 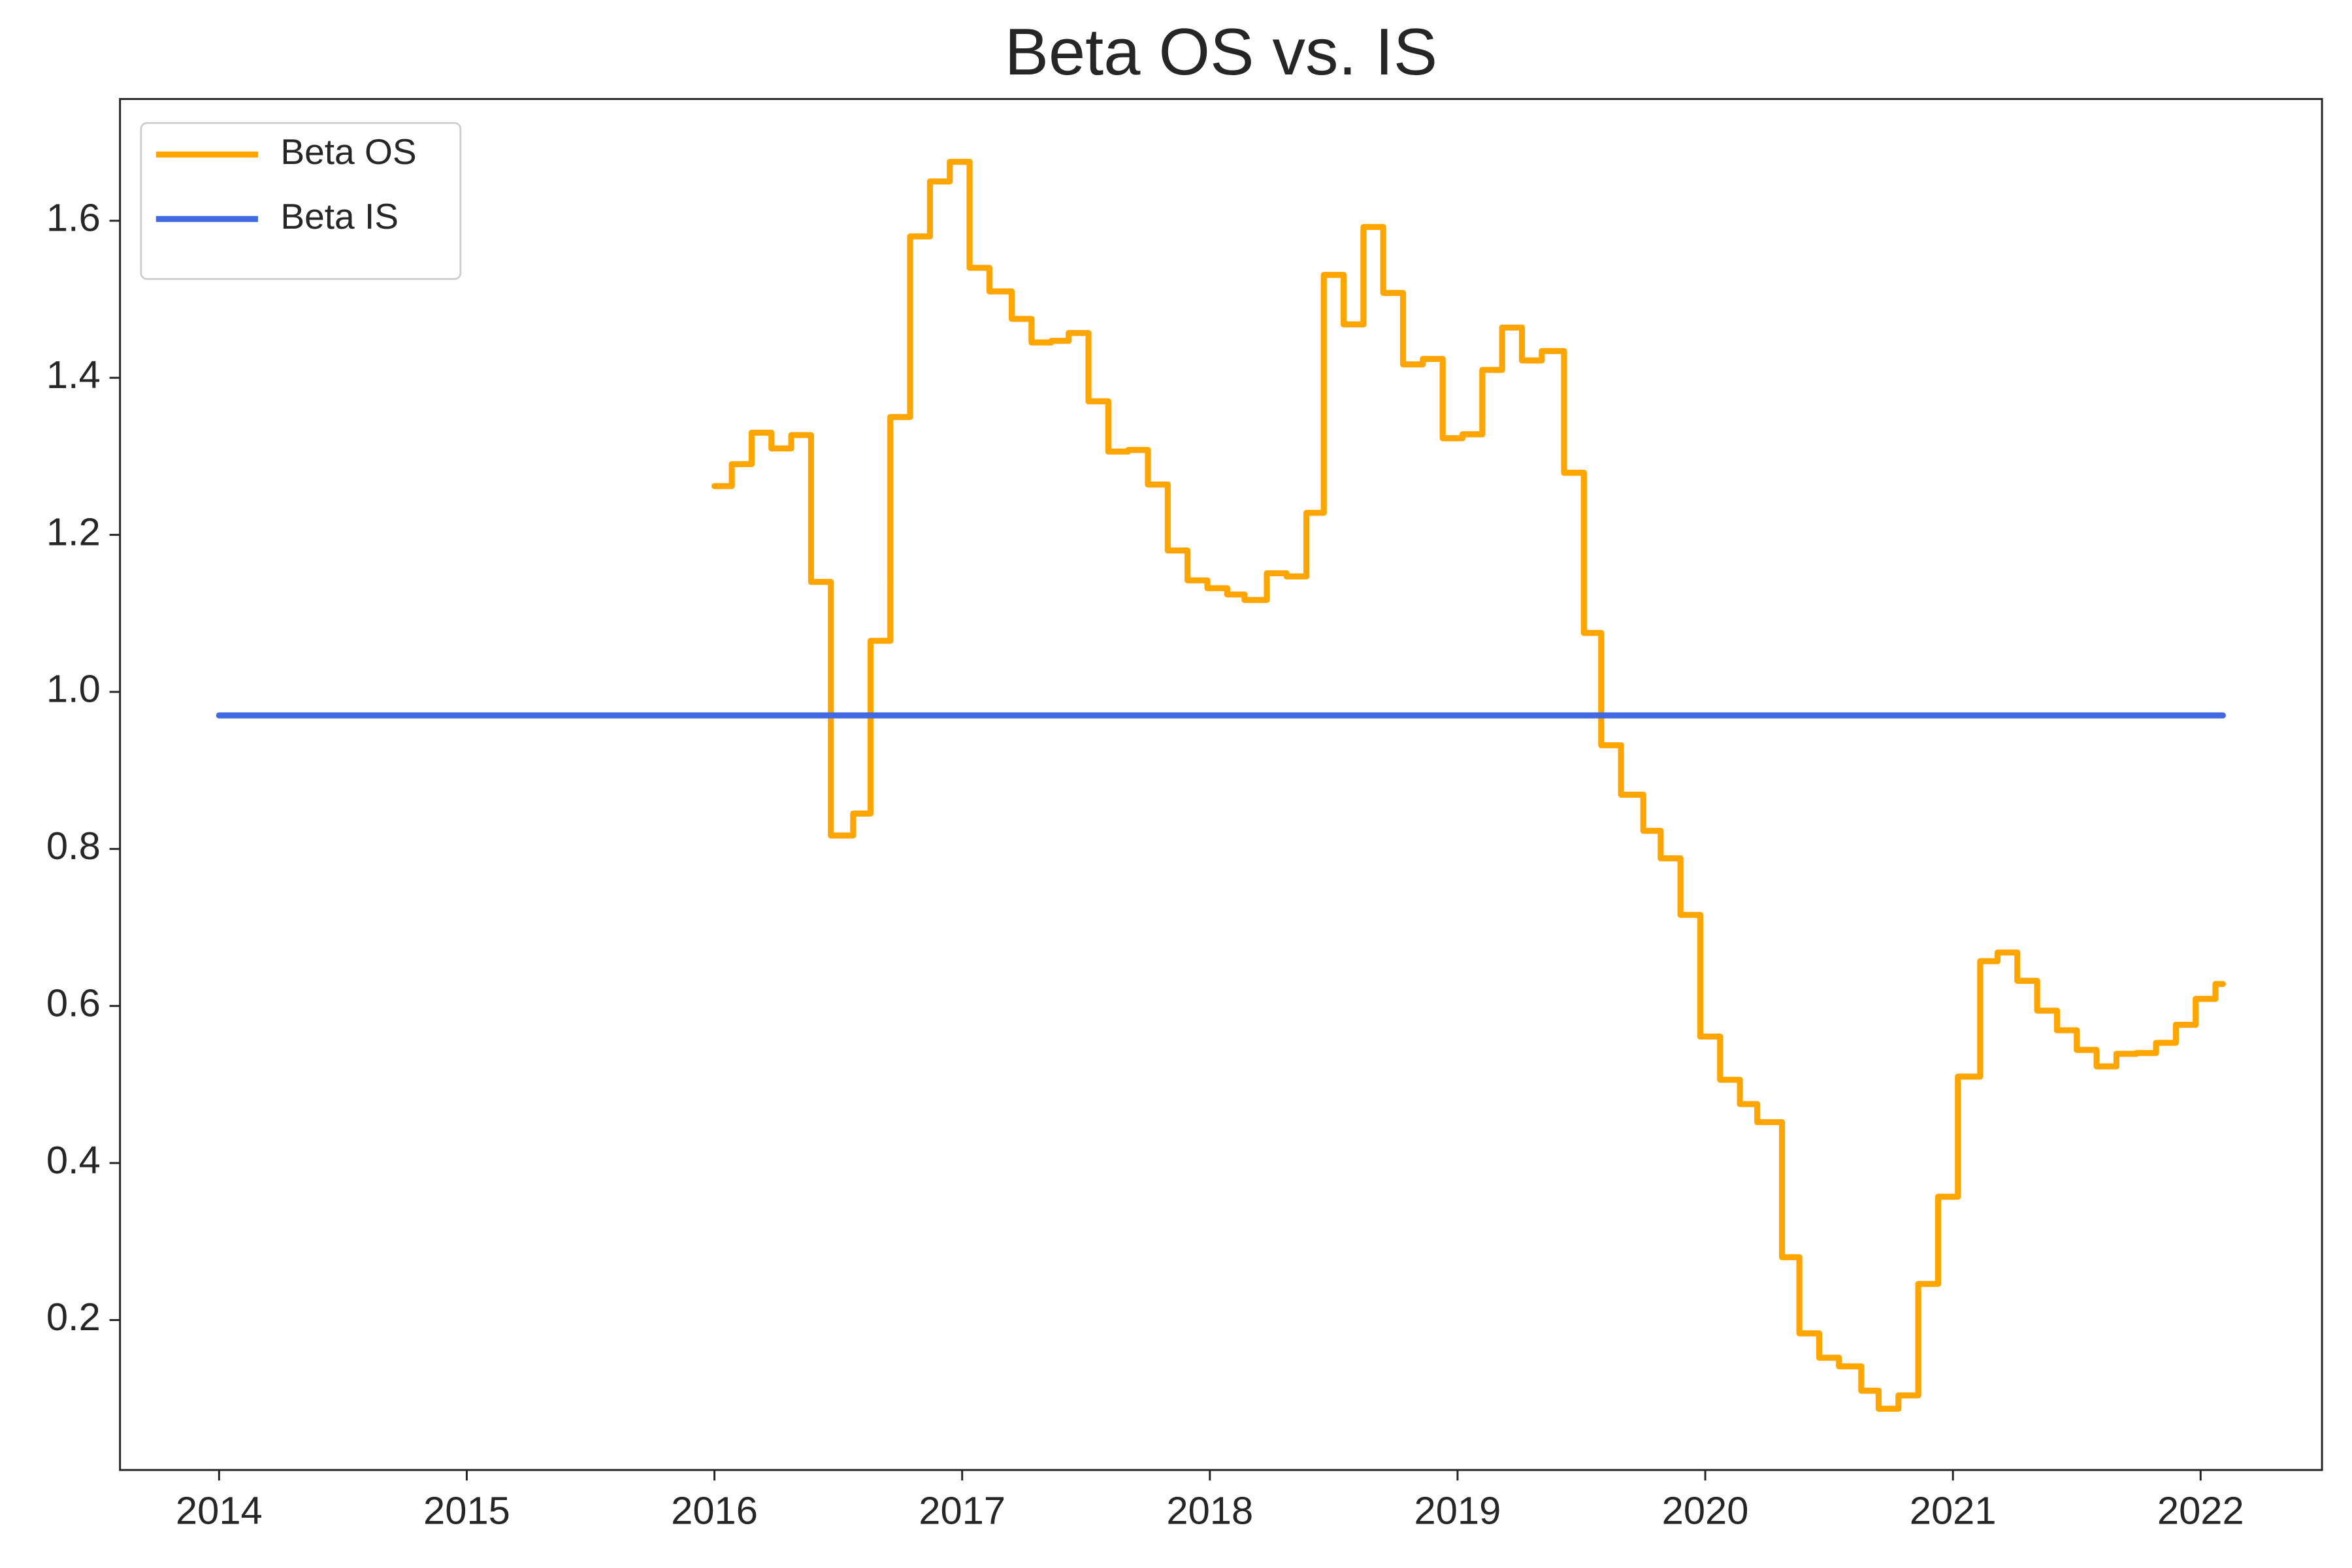 What do you see at coordinates (73, 1002) in the screenshot?
I see `y-tick-label: 0.6` at bounding box center [73, 1002].